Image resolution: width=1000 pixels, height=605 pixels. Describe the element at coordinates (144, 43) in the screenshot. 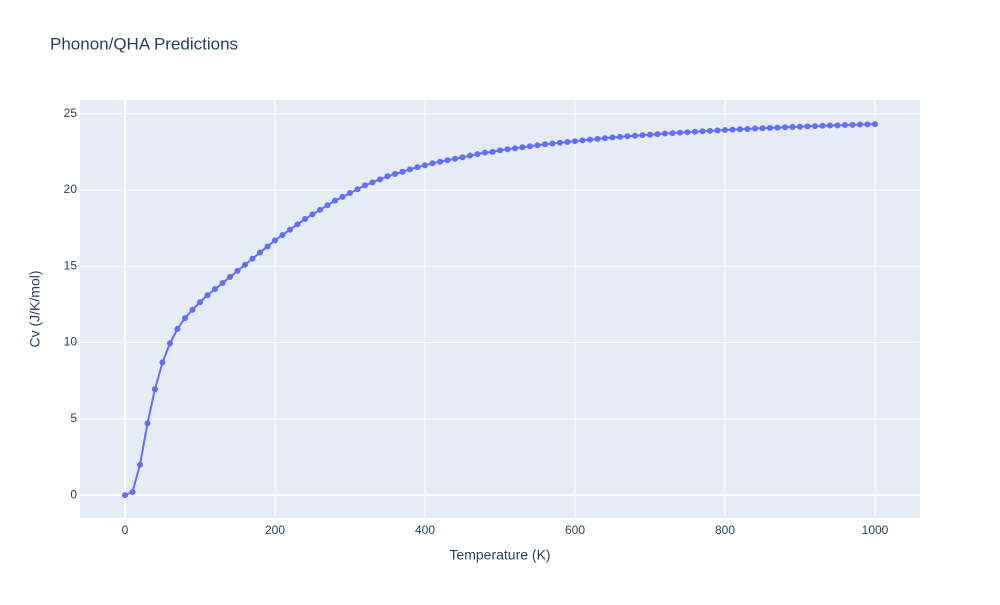

I see `chart-title: Phonon/QHA Predictions` at that location.